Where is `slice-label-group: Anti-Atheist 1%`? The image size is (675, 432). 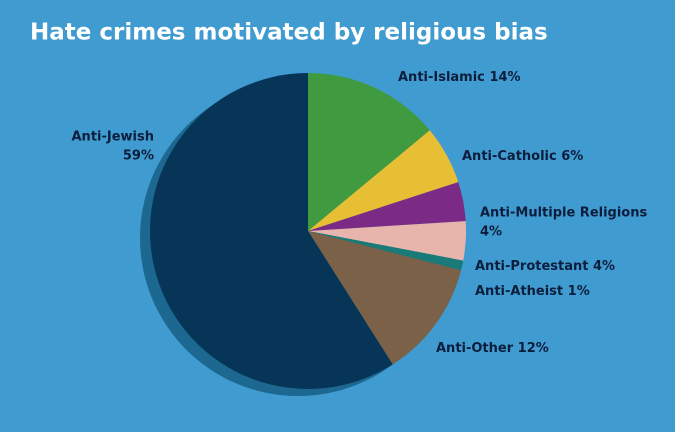
slice-label-group: Anti-Atheist 1% is located at coordinates (532, 291).